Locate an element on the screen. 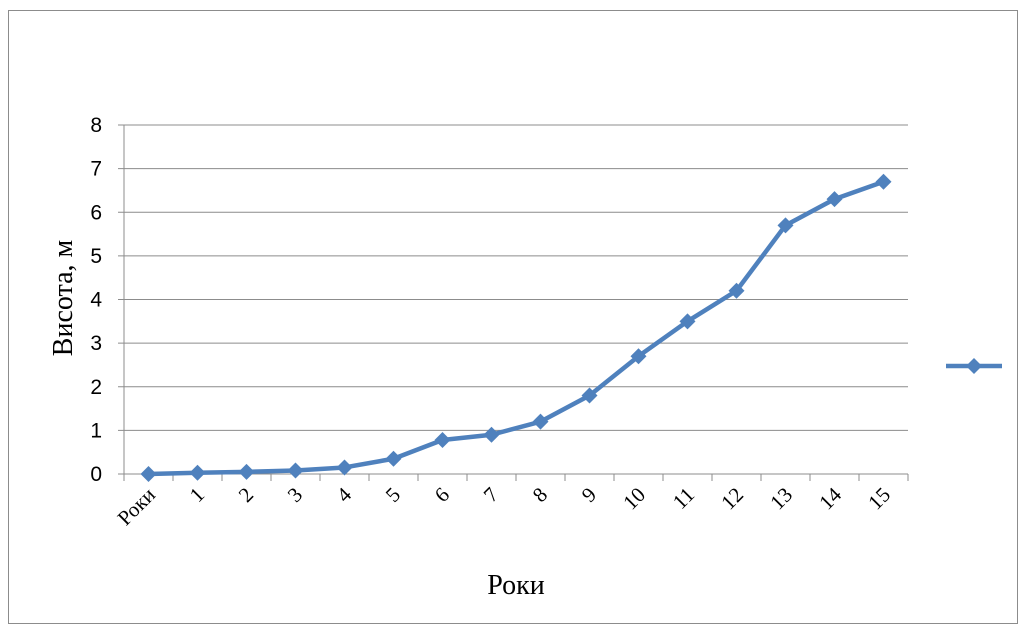 This screenshot has height=630, width=1024. legend is located at coordinates (974, 366).